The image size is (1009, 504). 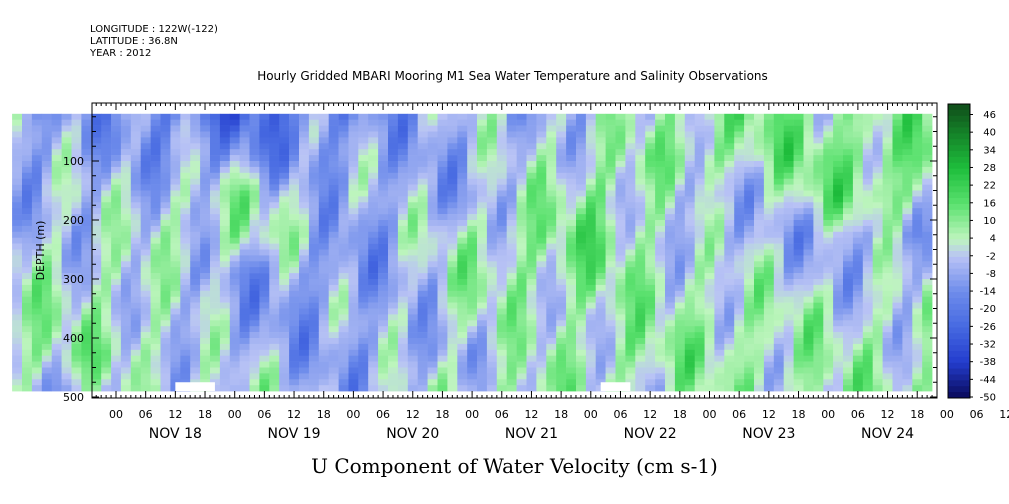 I want to click on colorbar-label: 34, so click(x=989, y=150).